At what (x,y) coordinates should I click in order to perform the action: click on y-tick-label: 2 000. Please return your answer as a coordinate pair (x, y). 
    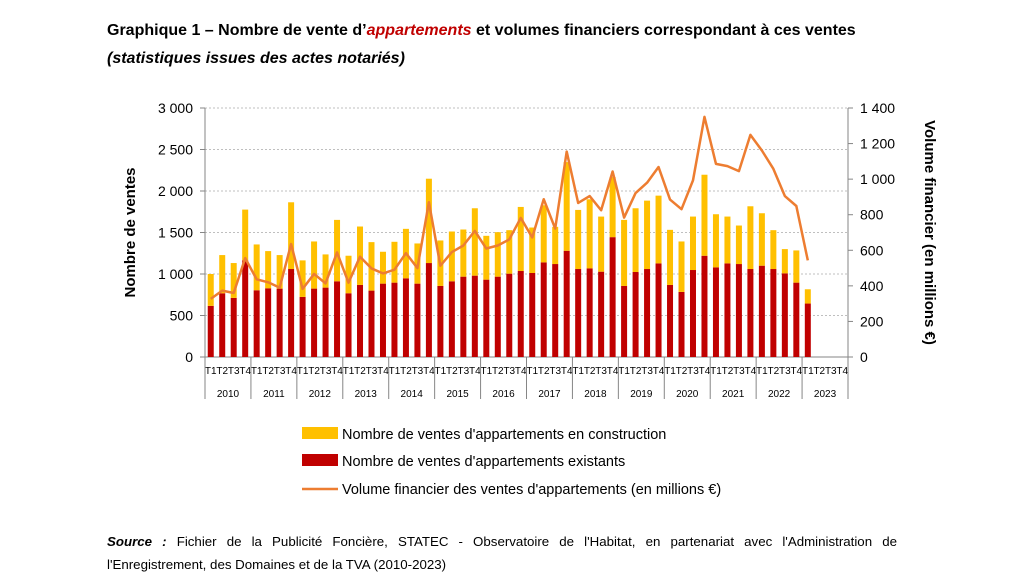
    Looking at the image, I should click on (175, 191).